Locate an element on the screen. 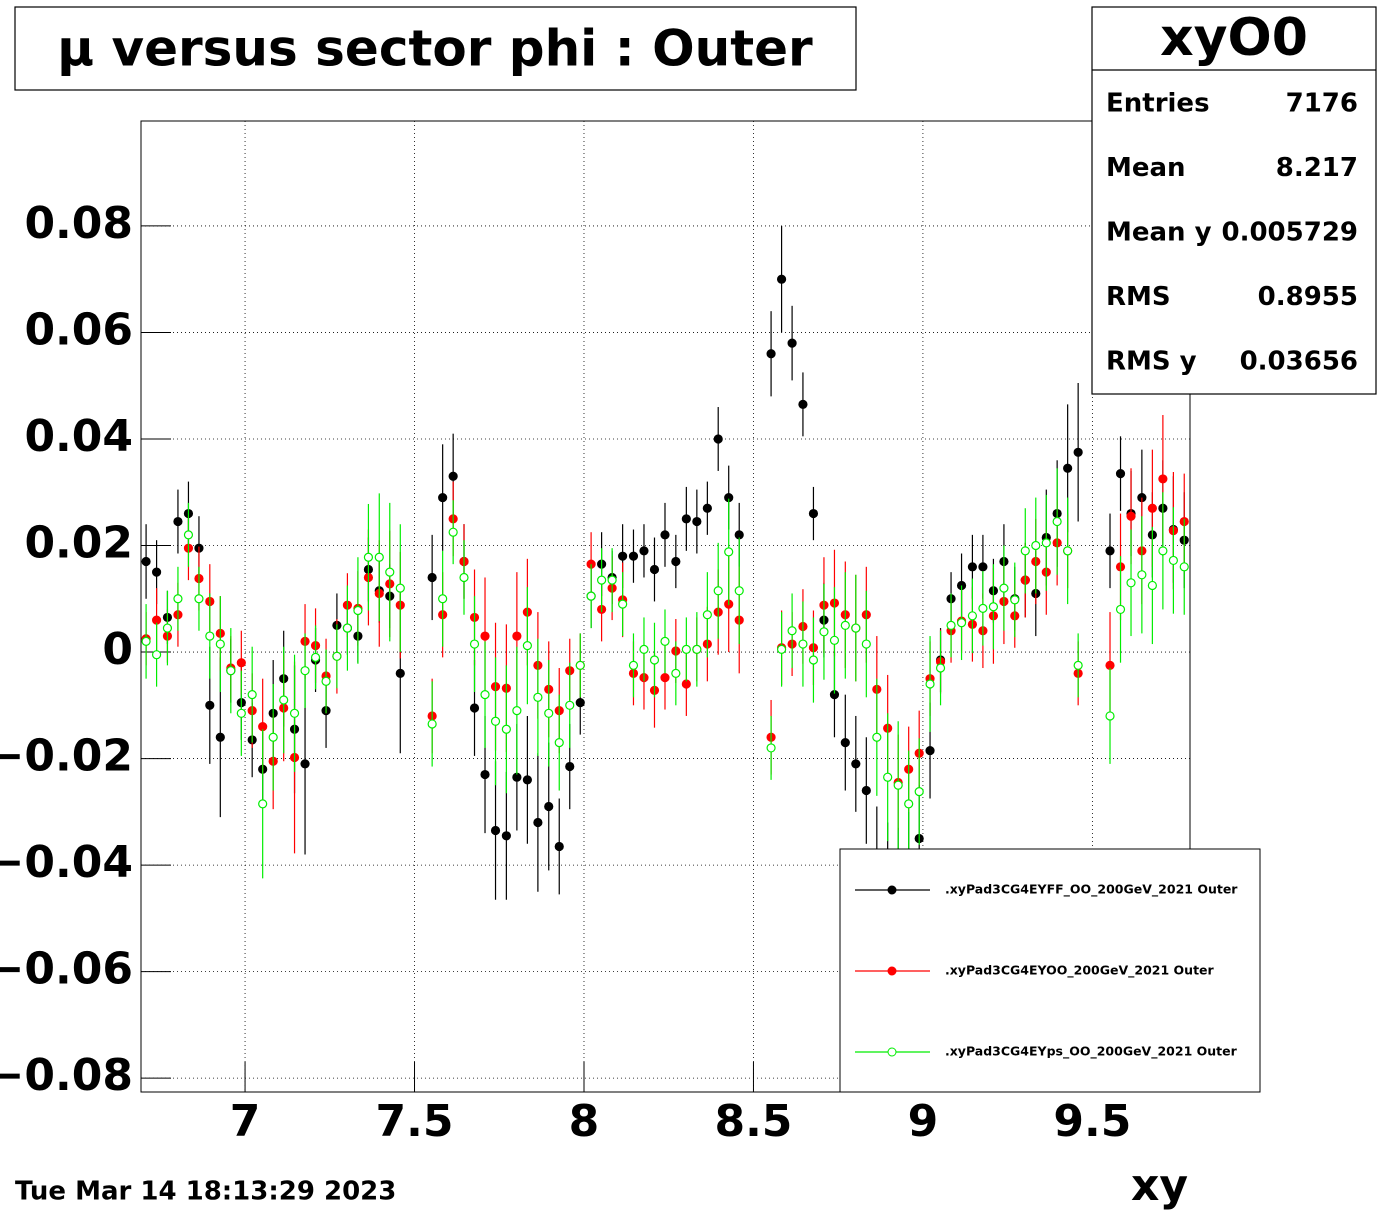  legend-label: .xyPad3CG4EYFF_OO_200GeV_2021 Outer is located at coordinates (1091, 890).